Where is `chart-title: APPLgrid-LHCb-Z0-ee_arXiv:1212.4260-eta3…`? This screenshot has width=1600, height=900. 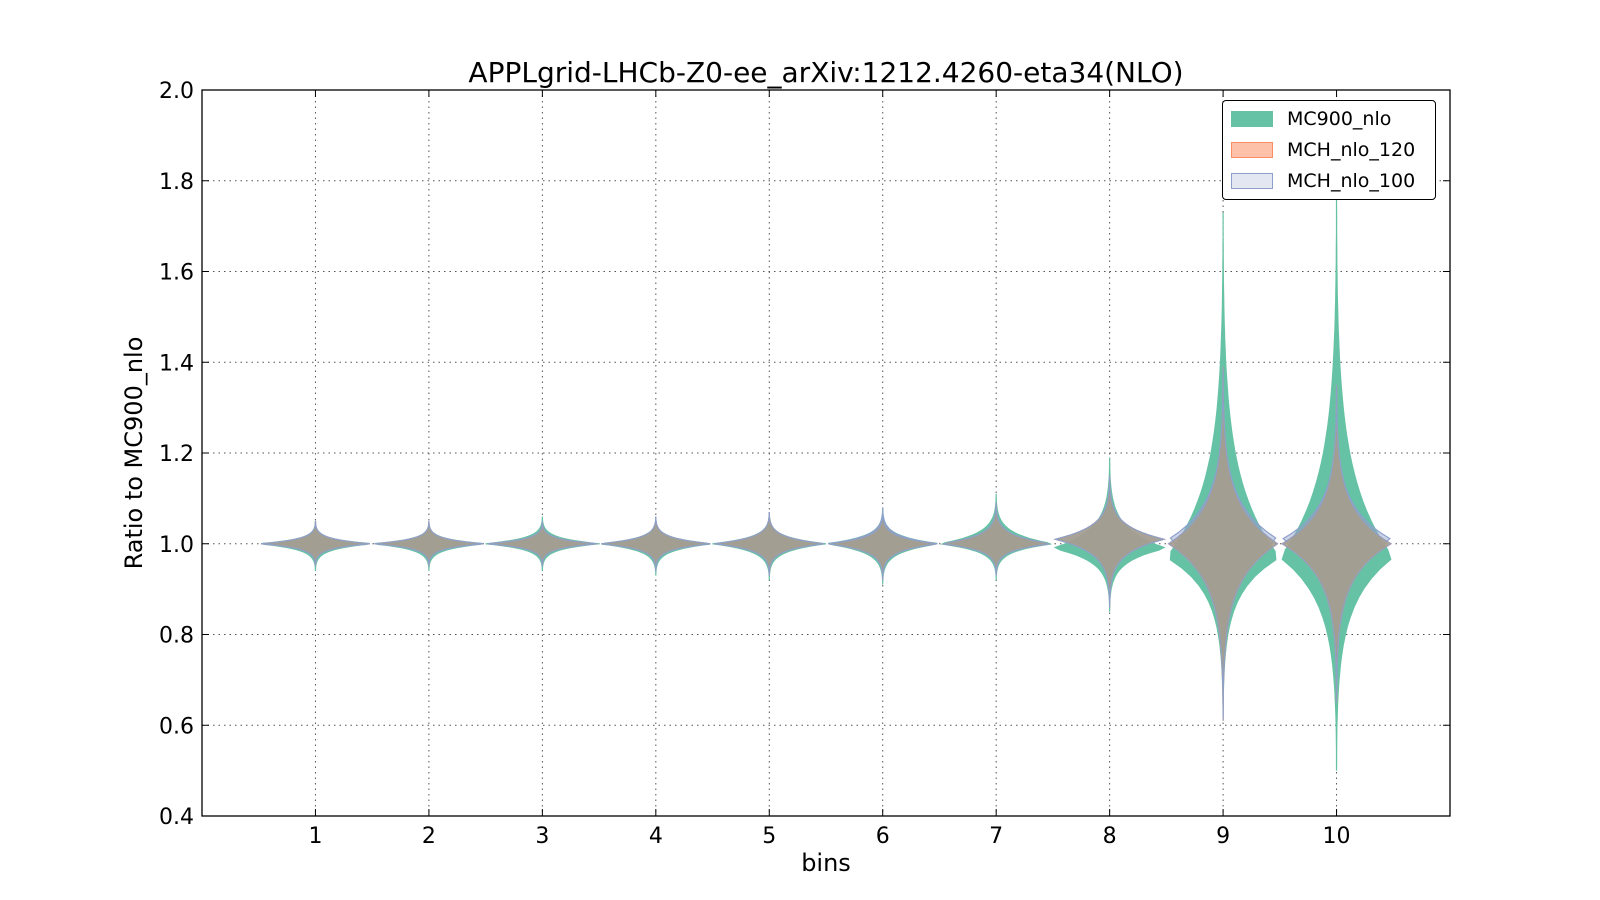
chart-title: APPLgrid-LHCb-Z0-ee_arXiv:1212.4260-eta3… is located at coordinates (825, 72).